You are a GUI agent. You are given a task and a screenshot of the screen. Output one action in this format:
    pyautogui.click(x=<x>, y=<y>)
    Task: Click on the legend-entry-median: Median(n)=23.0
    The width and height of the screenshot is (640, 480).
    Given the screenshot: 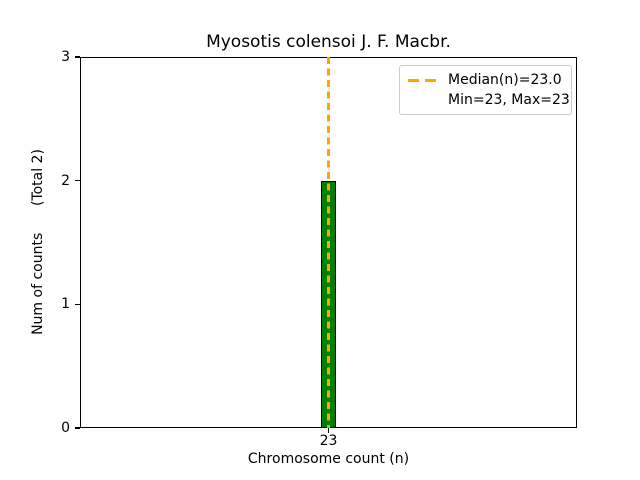 What is the action you would take?
    pyautogui.click(x=485, y=80)
    